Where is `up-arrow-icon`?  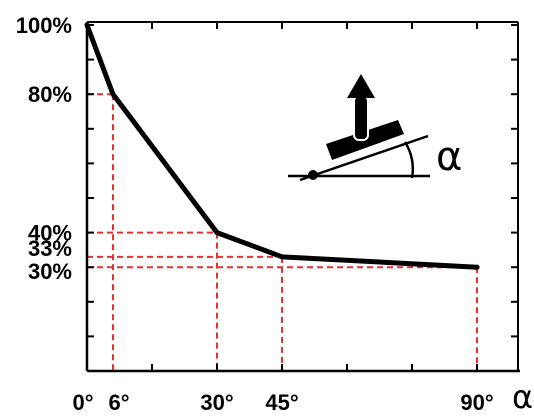
up-arrow-icon is located at coordinates (361, 86).